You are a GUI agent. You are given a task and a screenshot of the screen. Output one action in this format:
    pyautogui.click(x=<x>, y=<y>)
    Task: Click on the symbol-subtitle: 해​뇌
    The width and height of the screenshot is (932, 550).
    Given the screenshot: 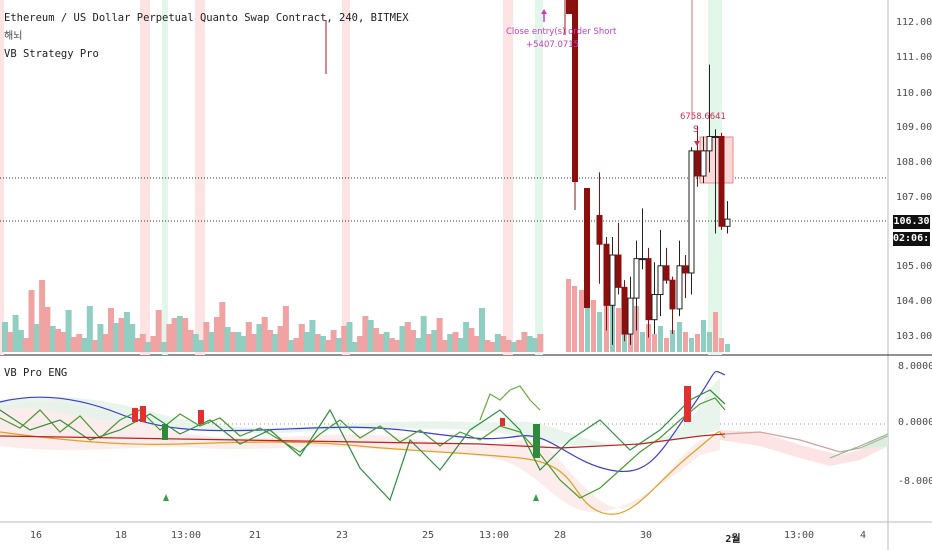 What is the action you would take?
    pyautogui.click(x=13, y=36)
    